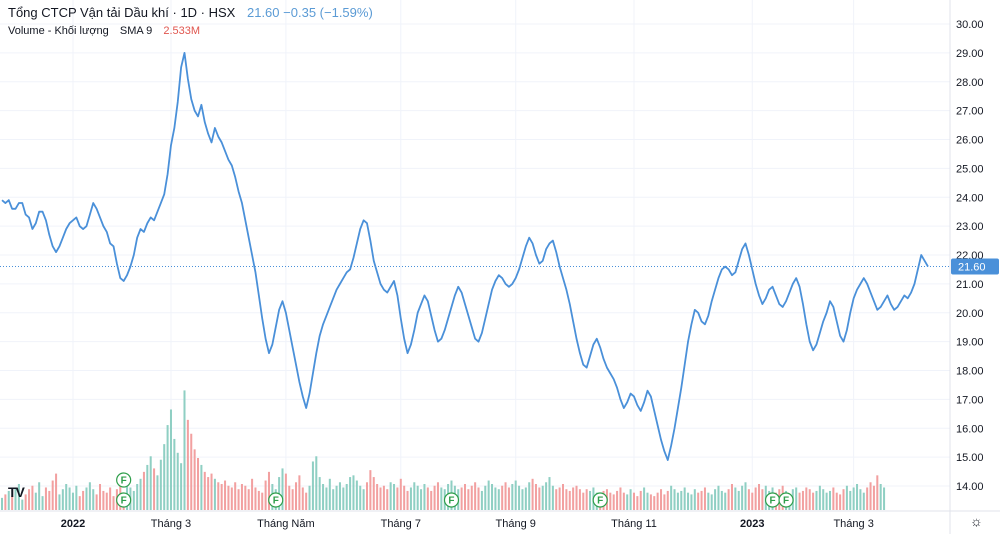 This screenshot has height=534, width=1000. What do you see at coordinates (58, 31) in the screenshot?
I see `volume-label: Volume - Khối lượng` at bounding box center [58, 31].